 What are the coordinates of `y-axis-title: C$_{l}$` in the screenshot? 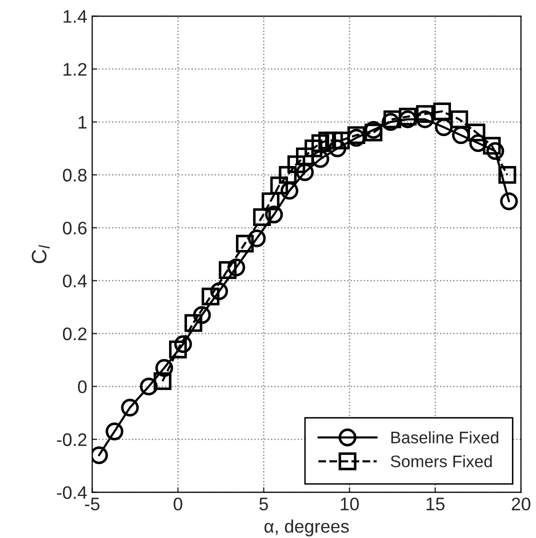 It's located at (41, 254).